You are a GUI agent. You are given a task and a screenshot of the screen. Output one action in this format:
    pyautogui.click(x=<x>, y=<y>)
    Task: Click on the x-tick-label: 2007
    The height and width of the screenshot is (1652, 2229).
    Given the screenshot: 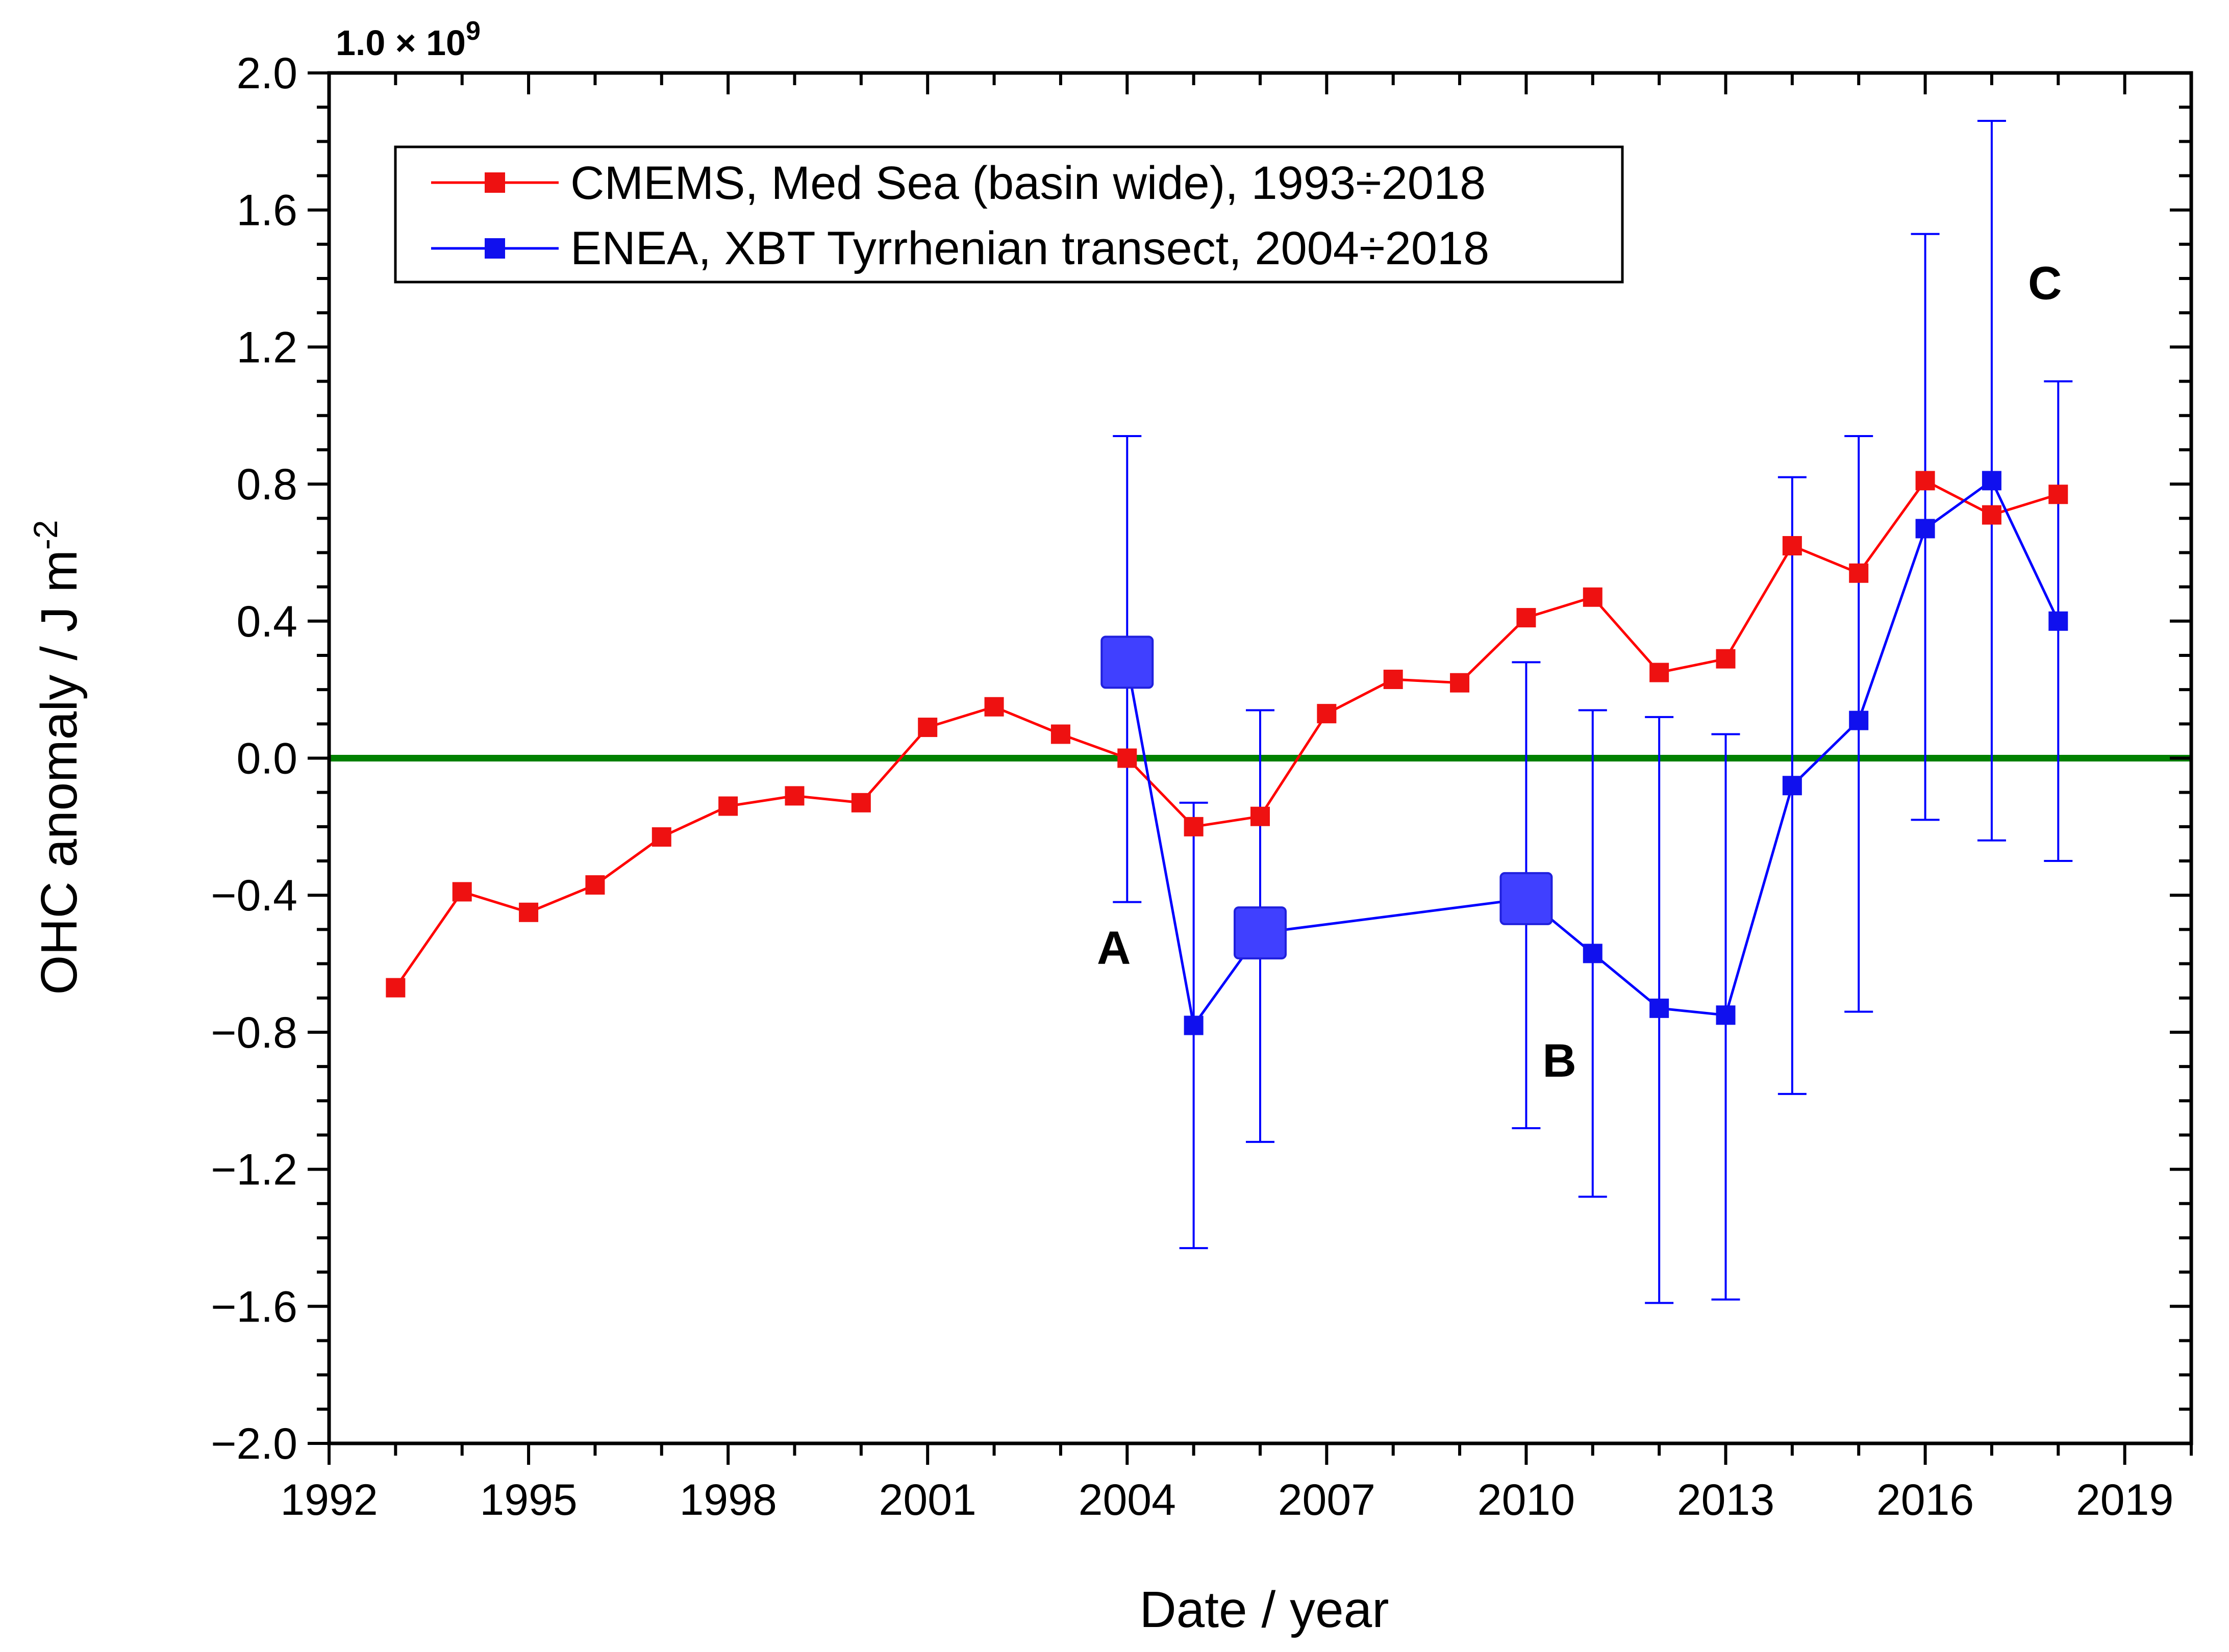 What is the action you would take?
    pyautogui.click(x=1326, y=1500)
    